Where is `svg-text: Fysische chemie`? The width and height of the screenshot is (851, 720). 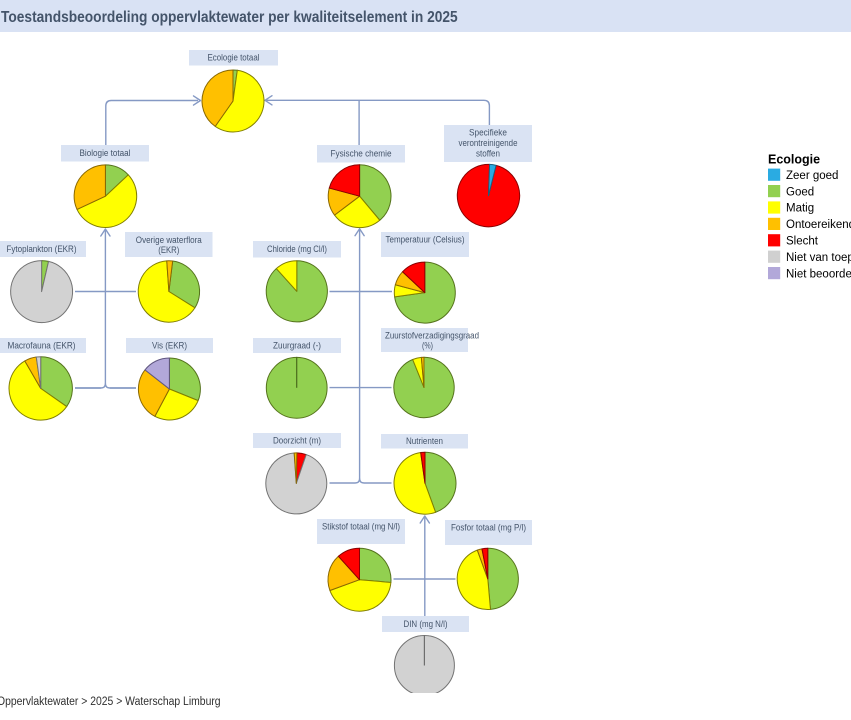 svg-text: Fysische chemie is located at coordinates (361, 154).